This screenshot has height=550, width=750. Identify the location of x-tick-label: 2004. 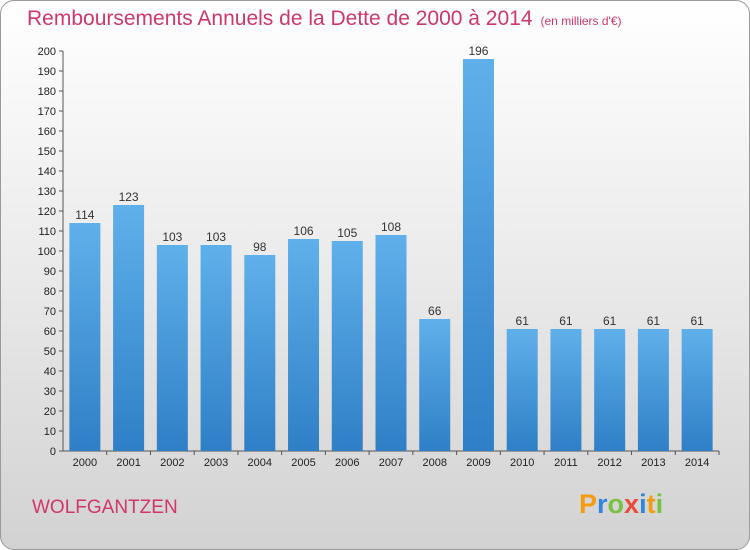
(260, 463).